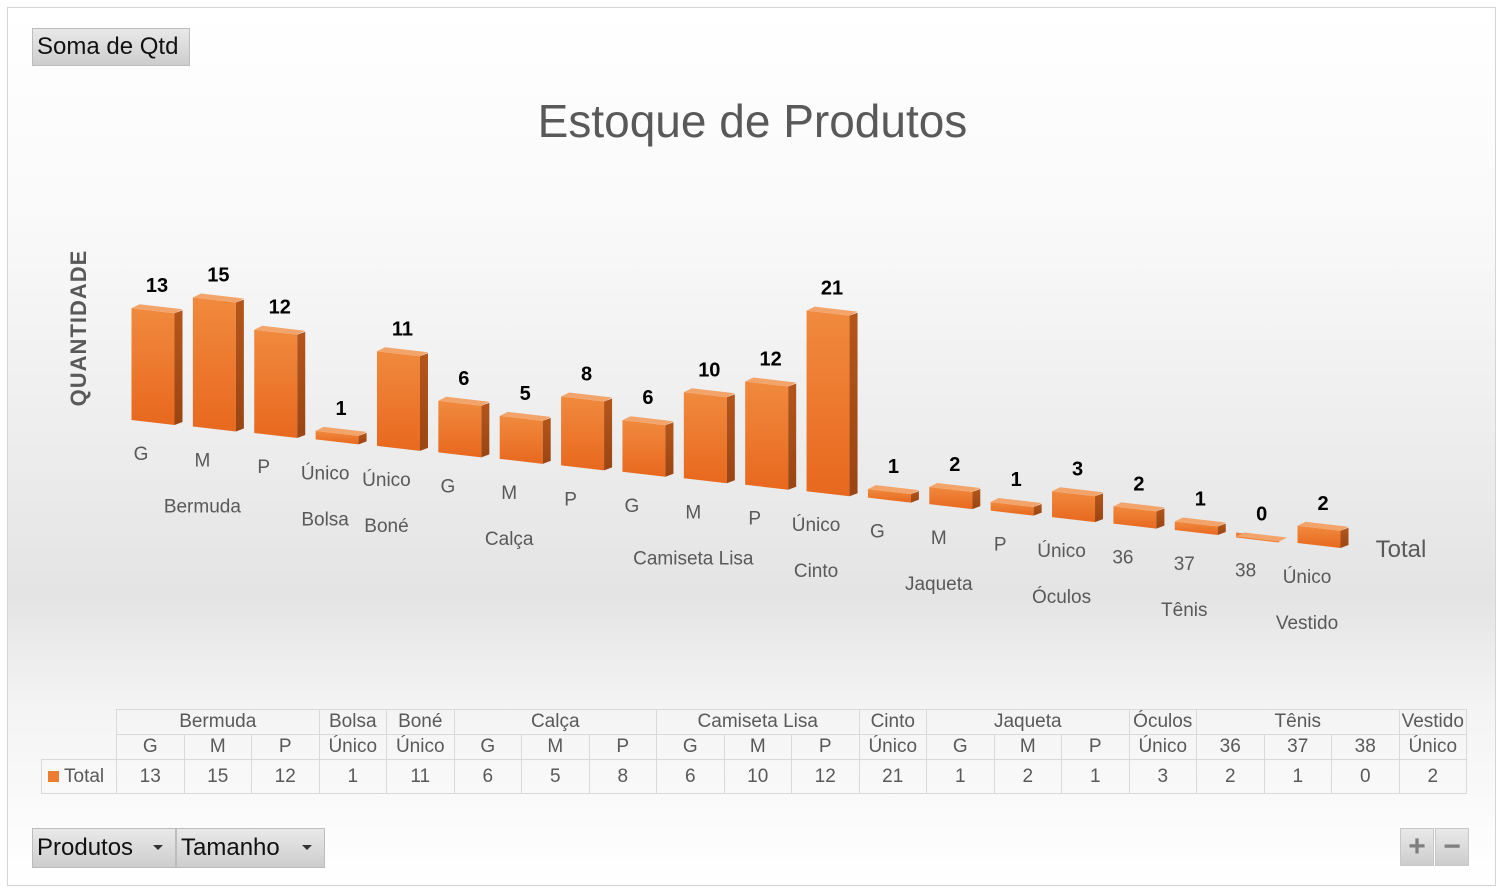 This screenshot has width=1505, height=892. I want to click on row-field-button-tamanho: Tamanho, so click(250, 848).